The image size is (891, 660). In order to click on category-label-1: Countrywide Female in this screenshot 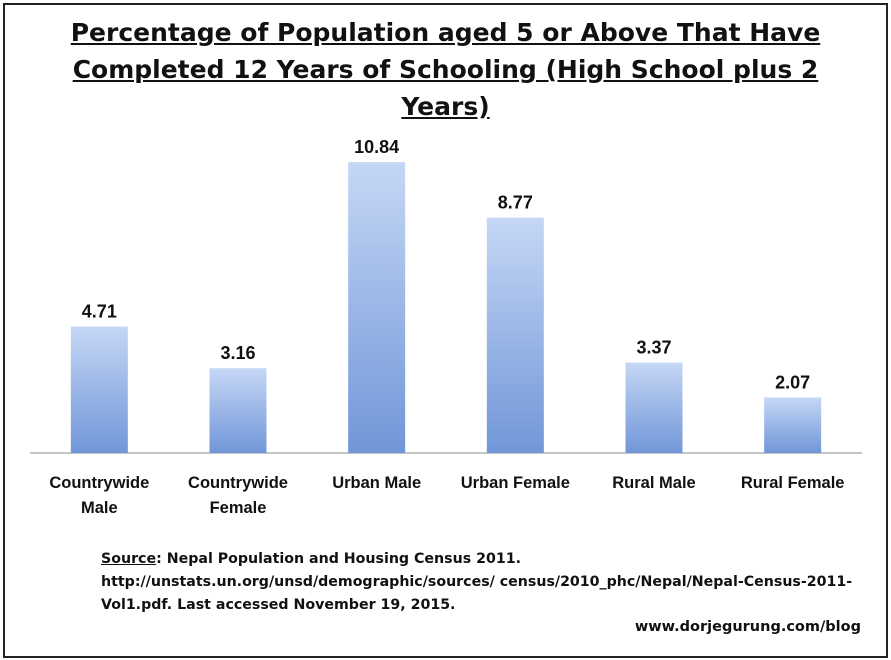, I will do `click(238, 495)`.